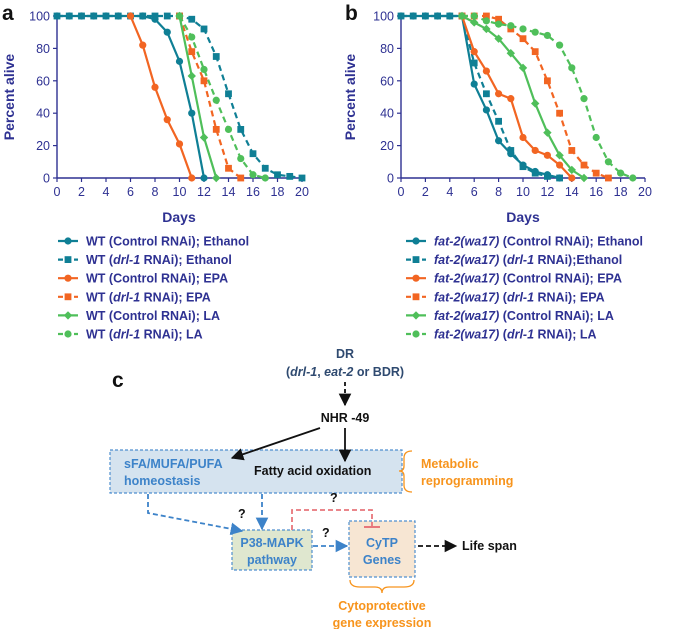  I want to click on legend-label-part: RNAi);Ethanol, so click(578, 260).